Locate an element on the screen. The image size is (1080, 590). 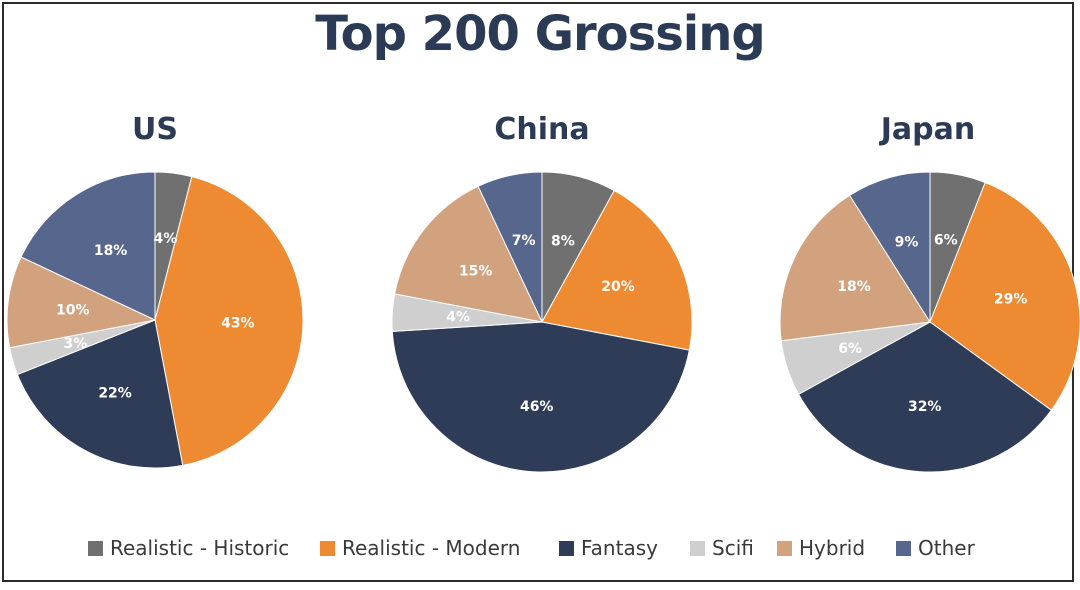
pie-data-label-fantasy: 46% is located at coordinates (537, 407).